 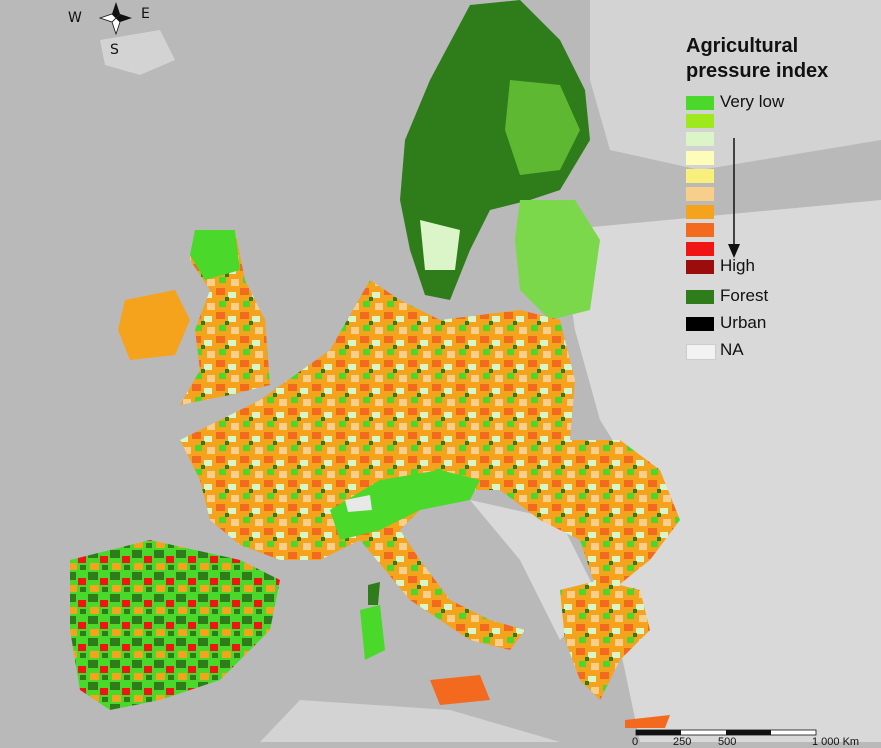 I want to click on sardinia-region, so click(x=372, y=632).